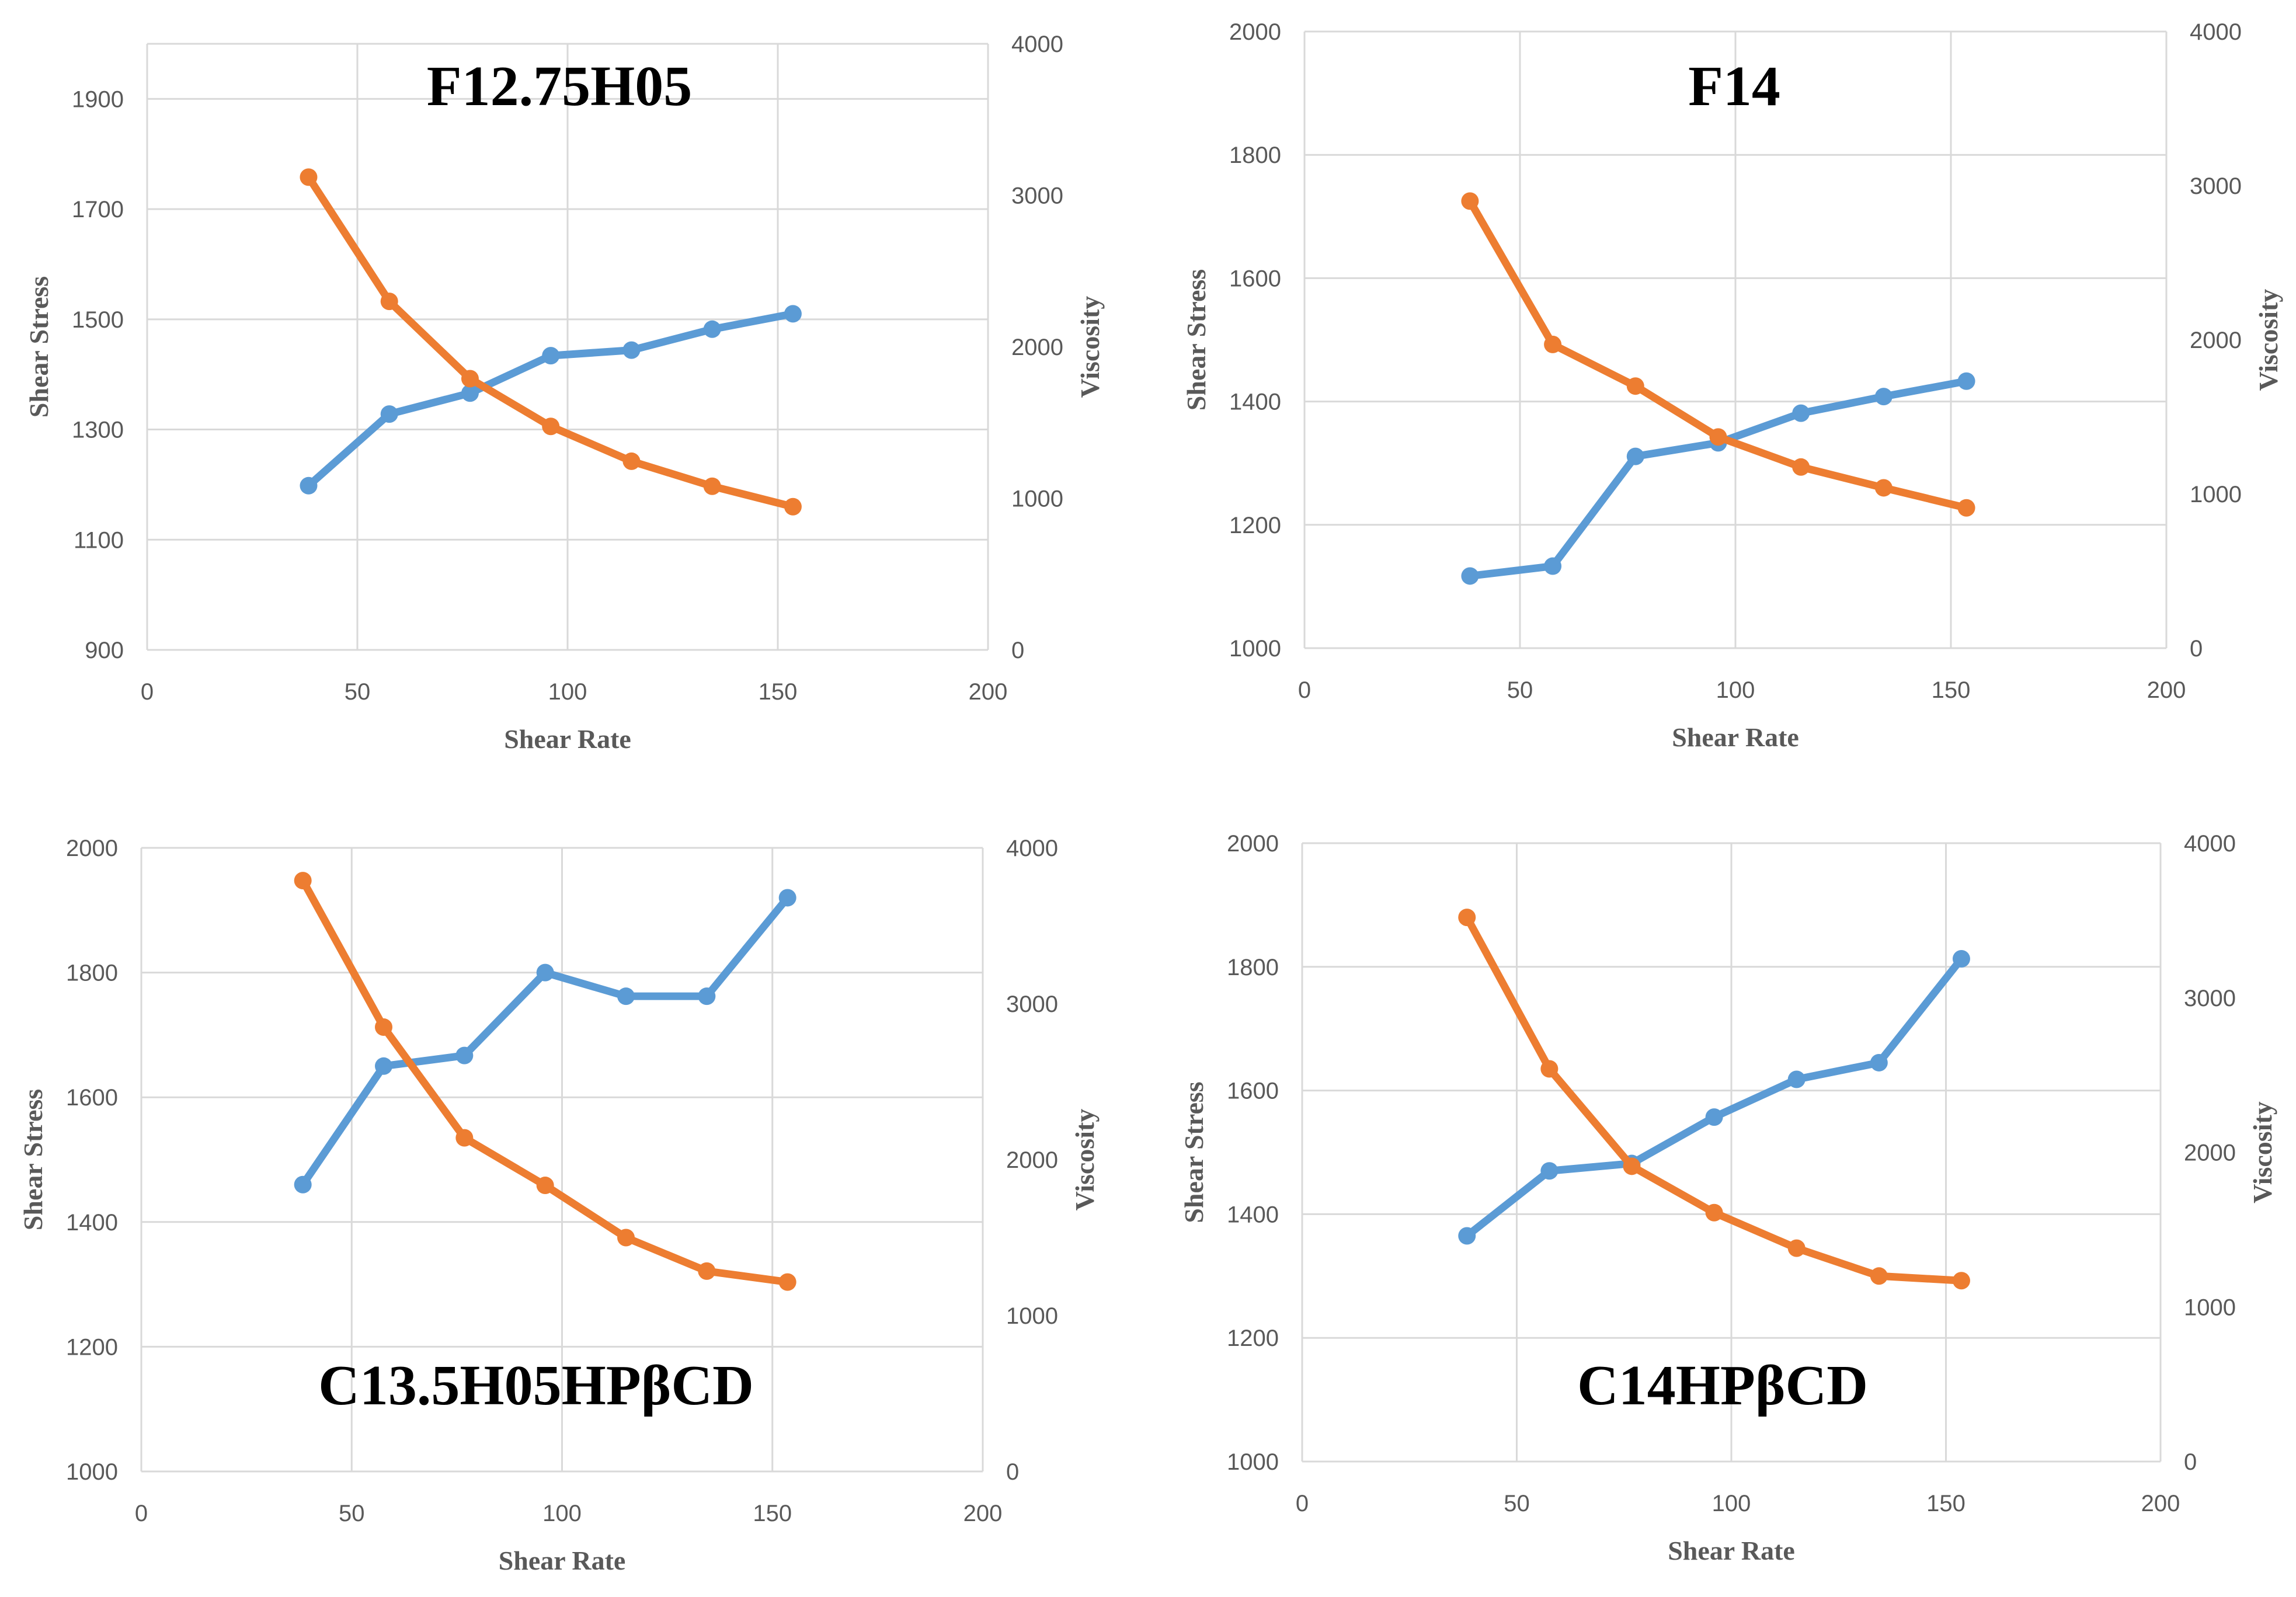 The width and height of the screenshot is (2296, 1597). Describe the element at coordinates (536, 1385) in the screenshot. I see `chart-title: C13.5H05HPβCD` at that location.